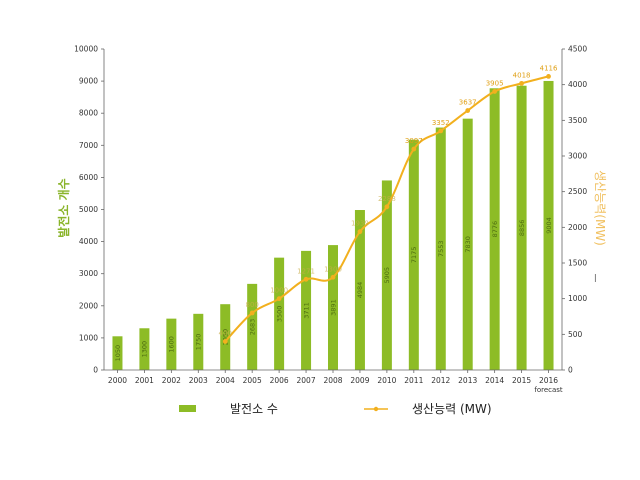 The image size is (640, 480). I want to click on x-tick-label: 2008, so click(332, 380).